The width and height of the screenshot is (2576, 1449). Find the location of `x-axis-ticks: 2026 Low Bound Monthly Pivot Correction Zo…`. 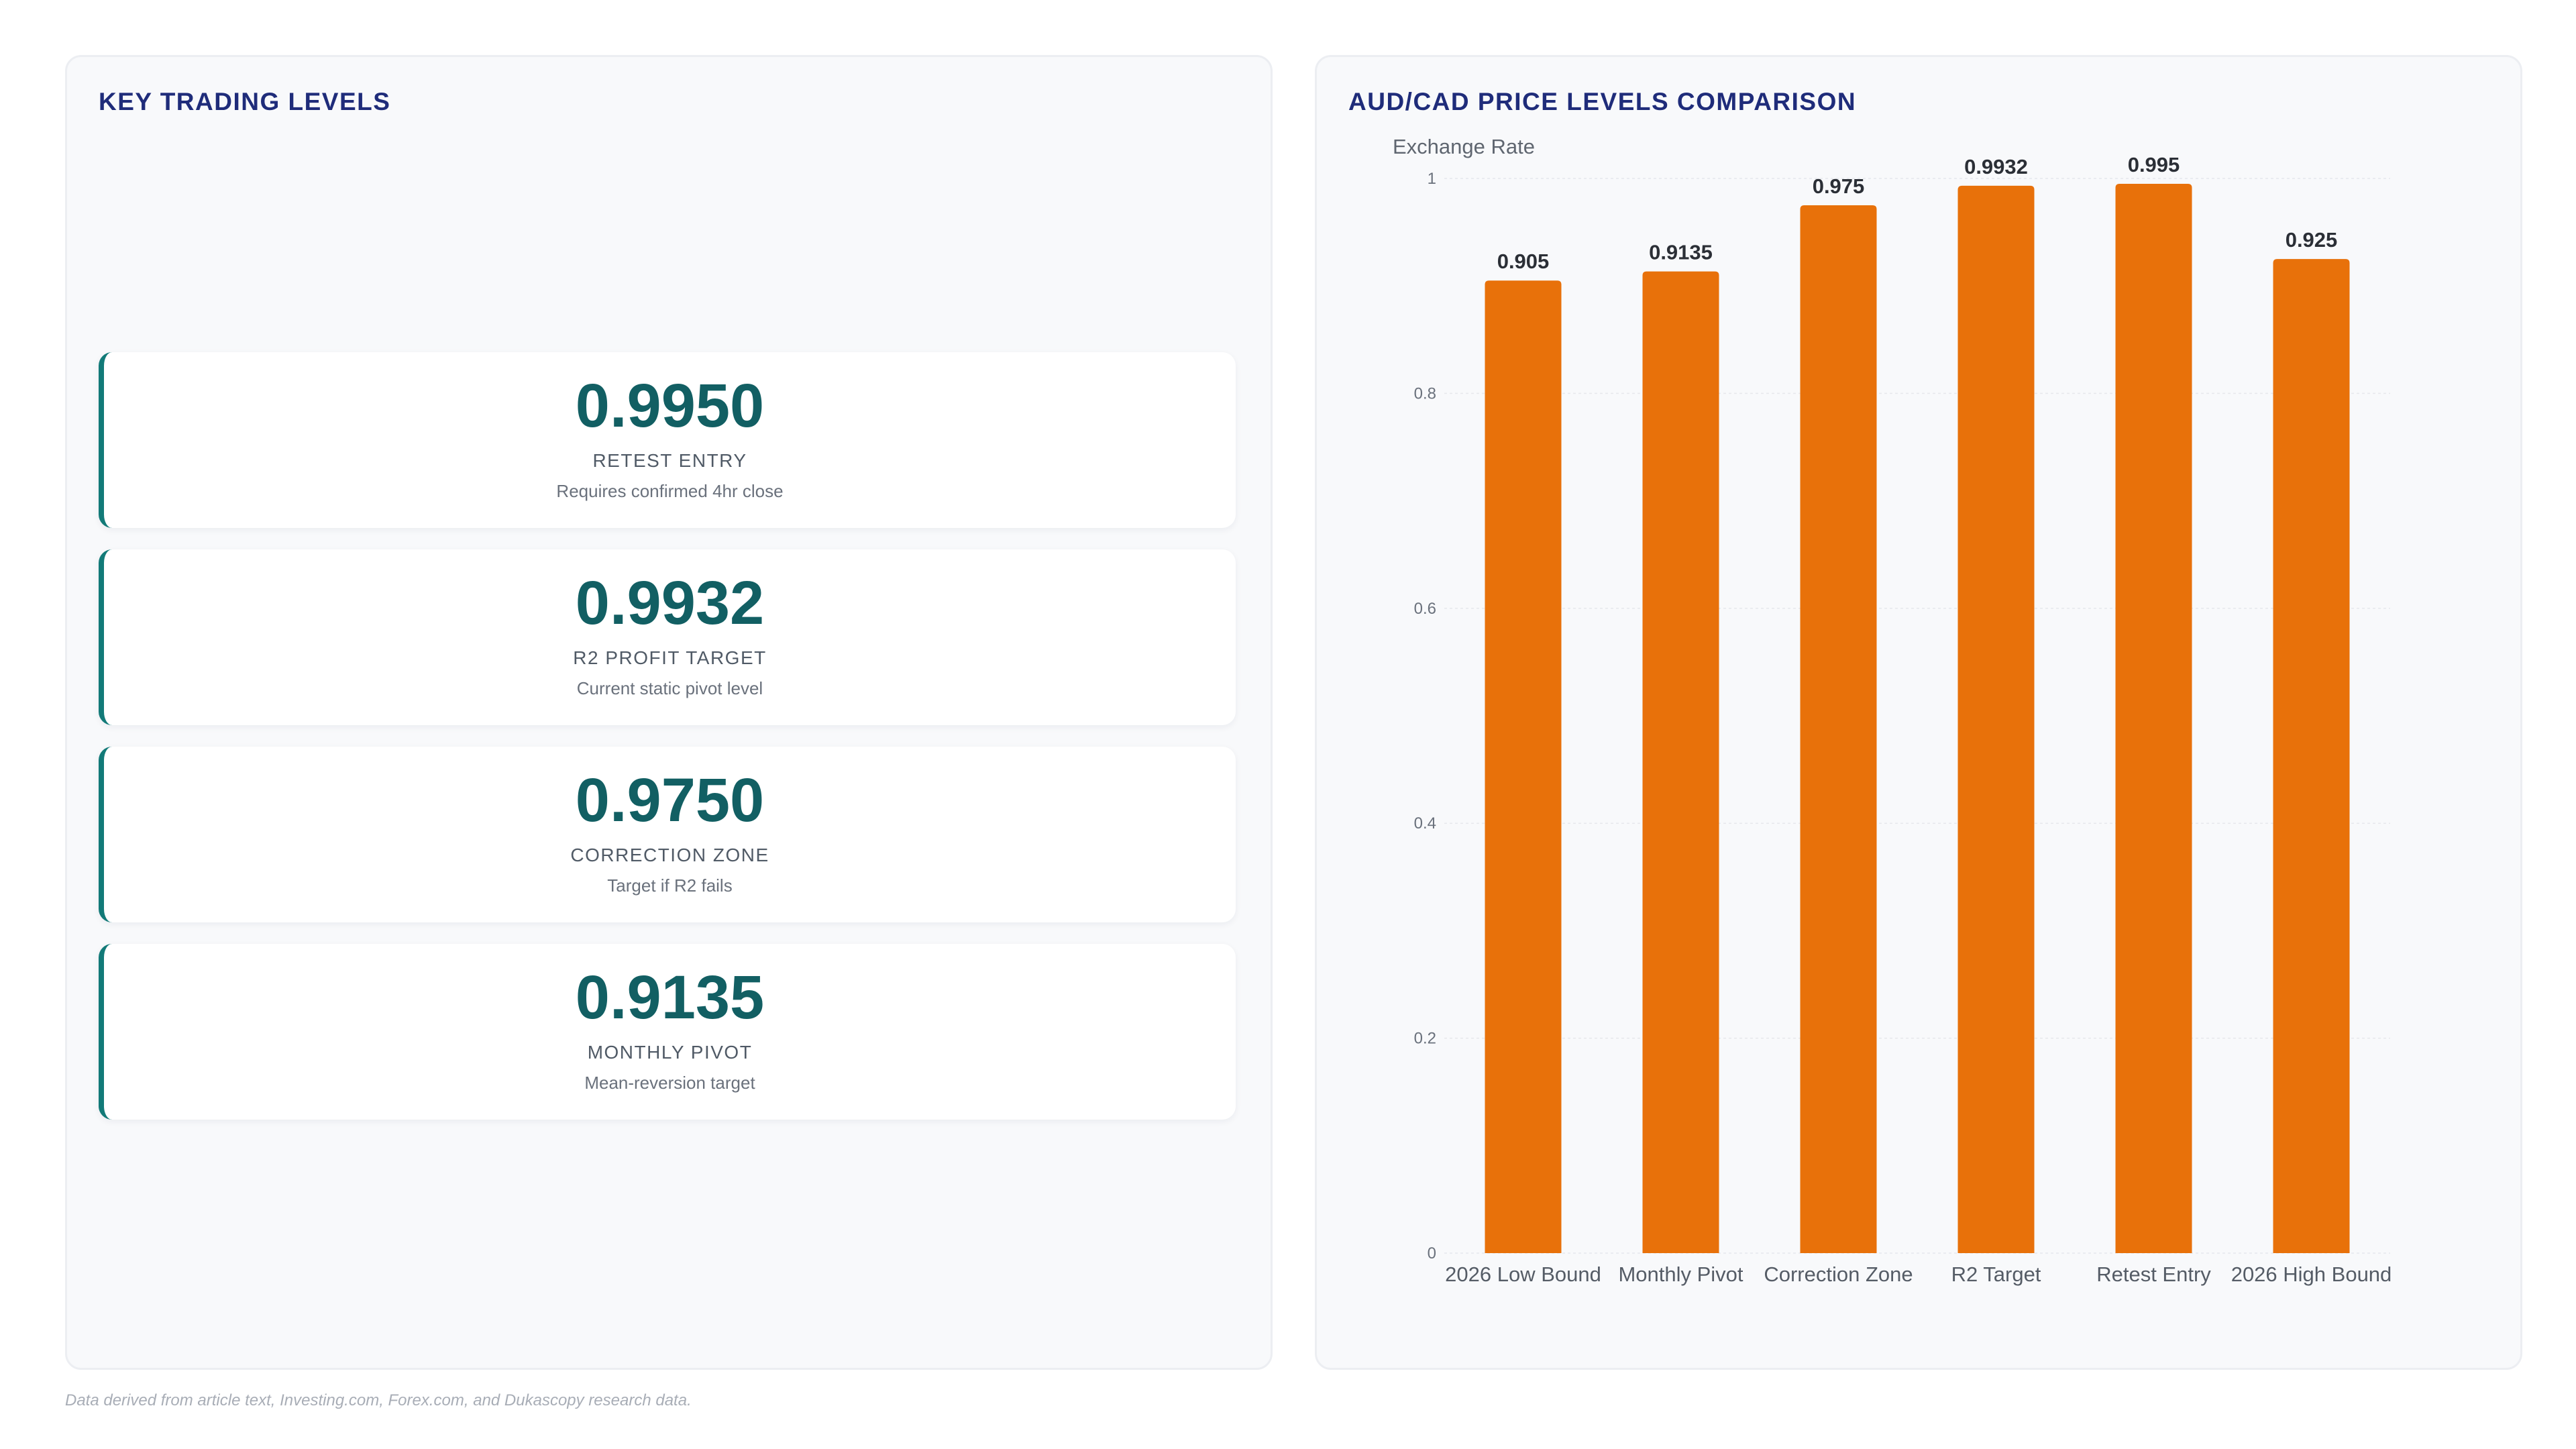

x-axis-ticks: 2026 Low Bound Monthly Pivot Correction Zo… is located at coordinates (1918, 1274).